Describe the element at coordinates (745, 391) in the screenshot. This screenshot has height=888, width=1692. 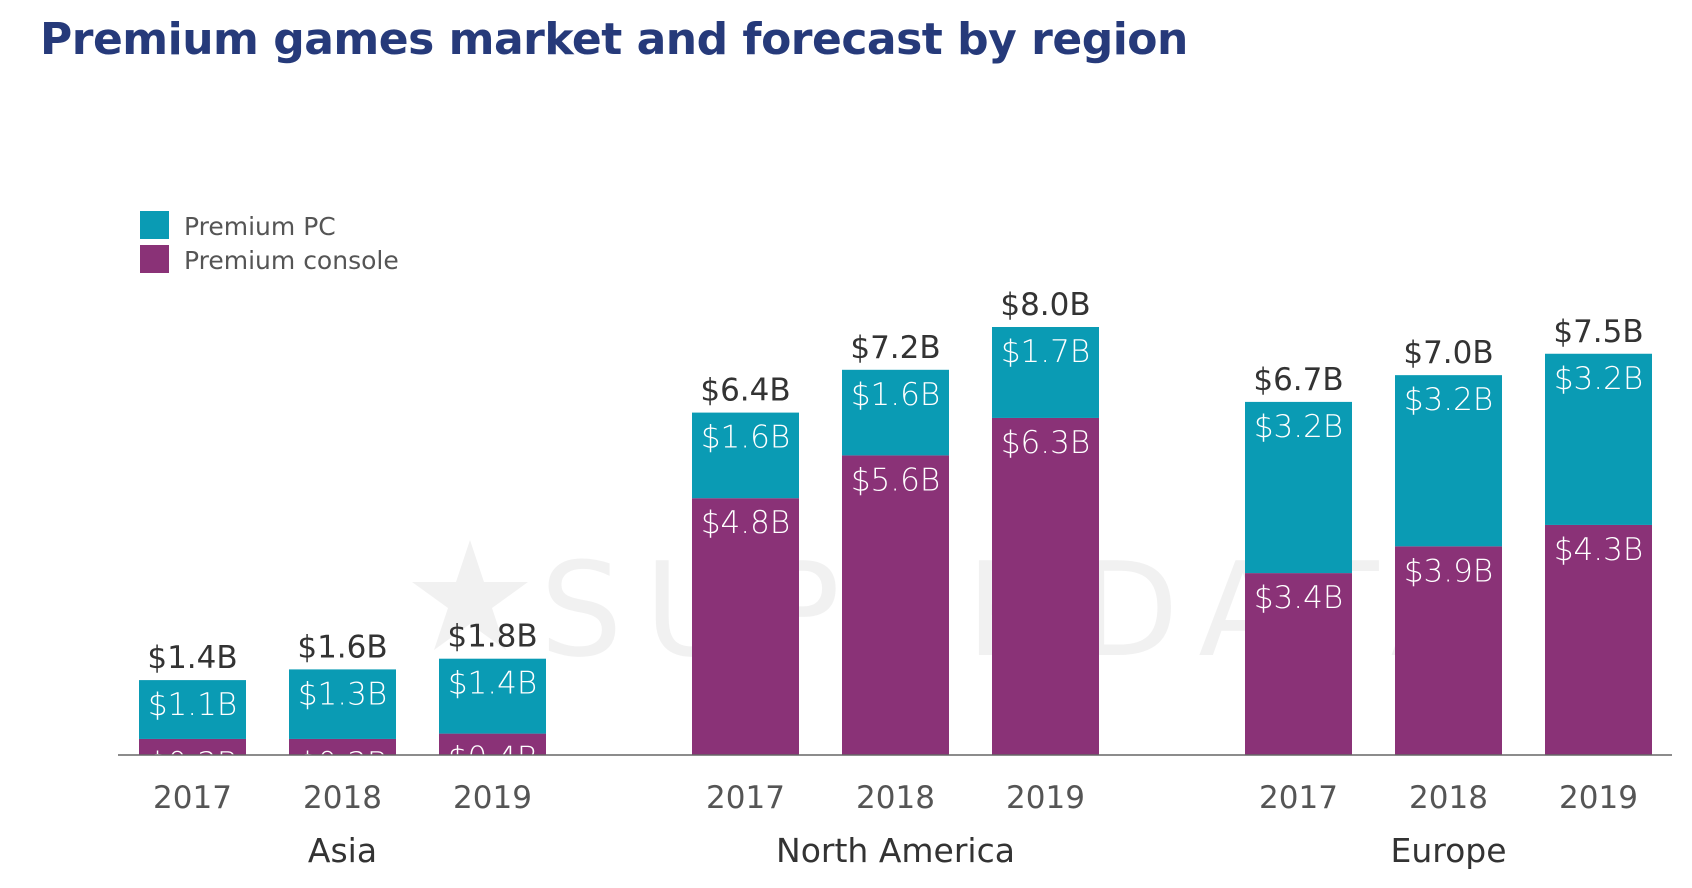
I see `total-label: $6.4B` at that location.